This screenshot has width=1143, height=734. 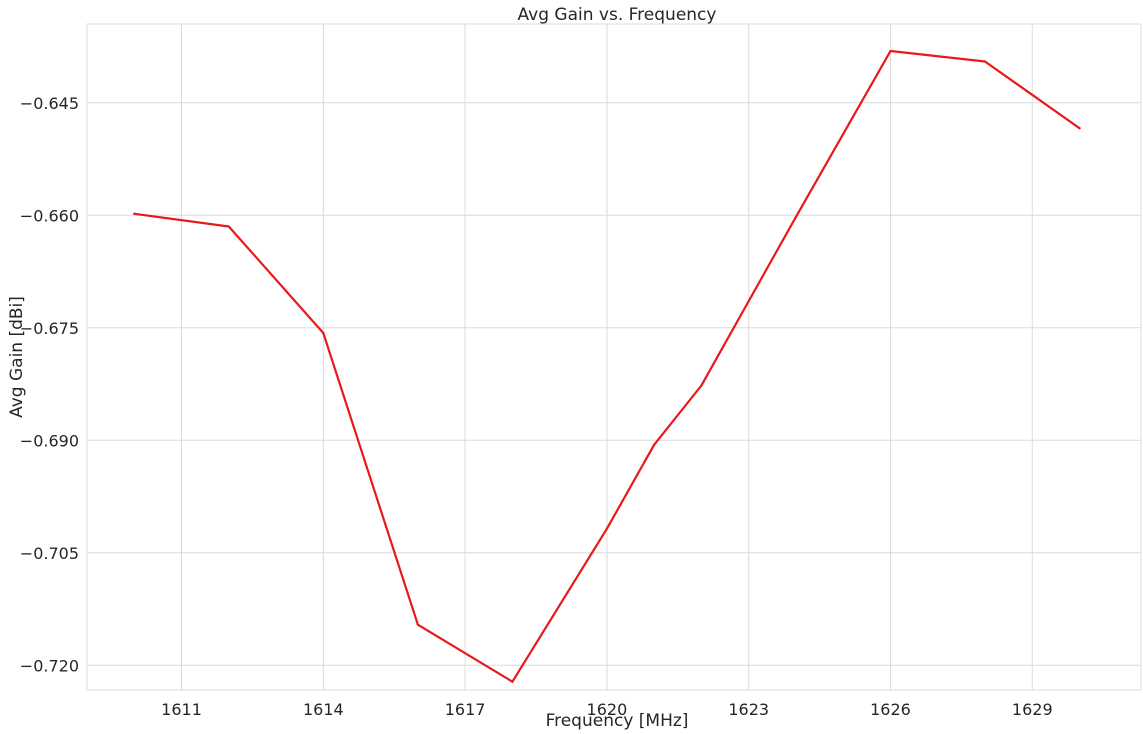 What do you see at coordinates (1032, 709) in the screenshot?
I see `x-tick-label: 1629` at bounding box center [1032, 709].